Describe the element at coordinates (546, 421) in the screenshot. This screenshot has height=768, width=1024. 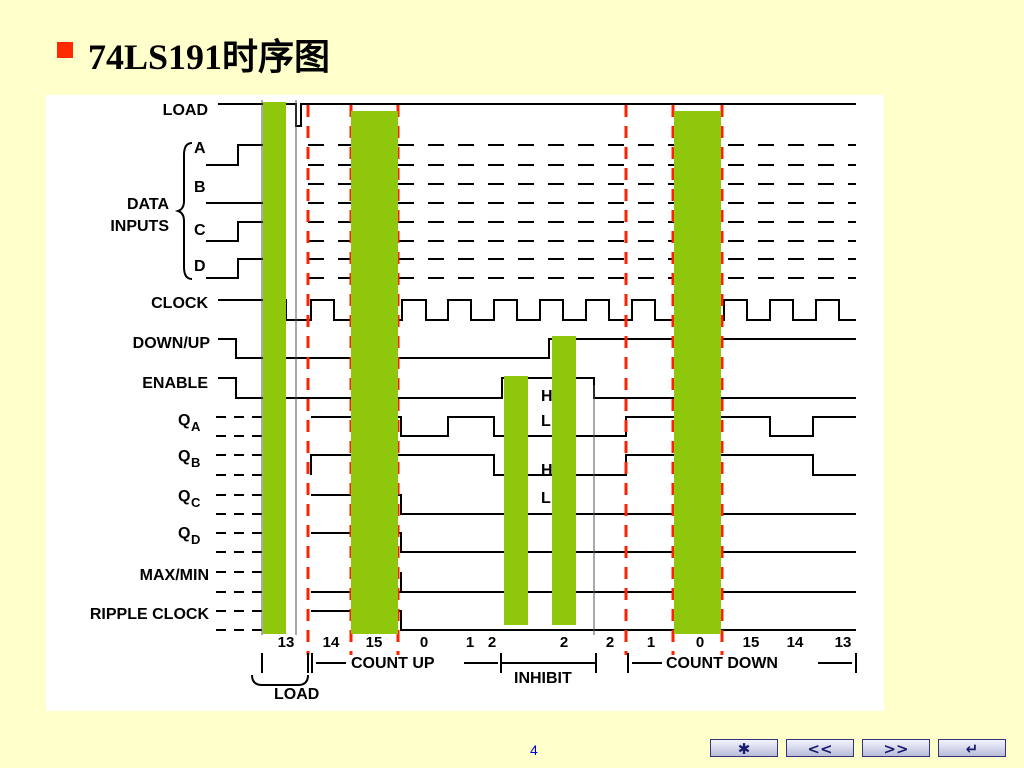
I see `mark-l1: L` at that location.